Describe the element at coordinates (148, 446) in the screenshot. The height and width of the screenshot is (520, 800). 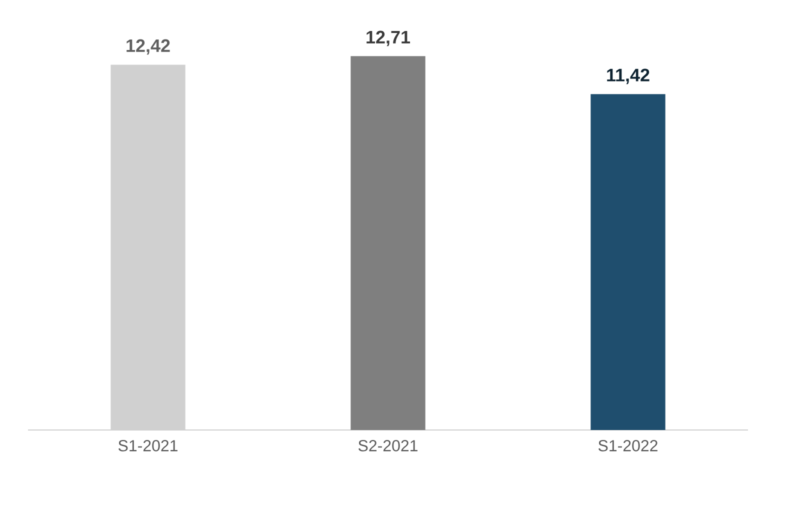
I see `x-tick-label: S1-2021` at that location.